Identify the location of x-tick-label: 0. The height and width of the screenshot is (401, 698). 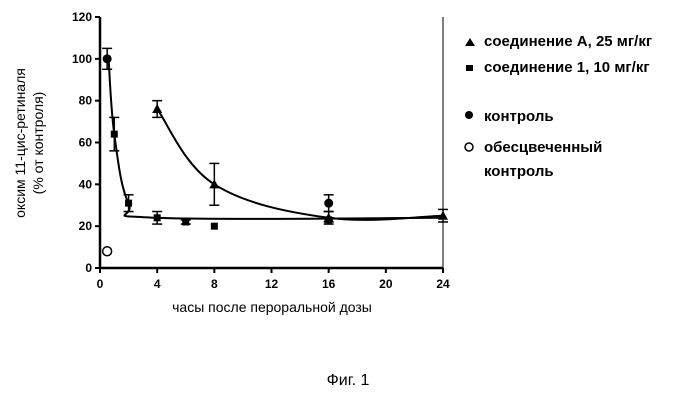
(100, 284).